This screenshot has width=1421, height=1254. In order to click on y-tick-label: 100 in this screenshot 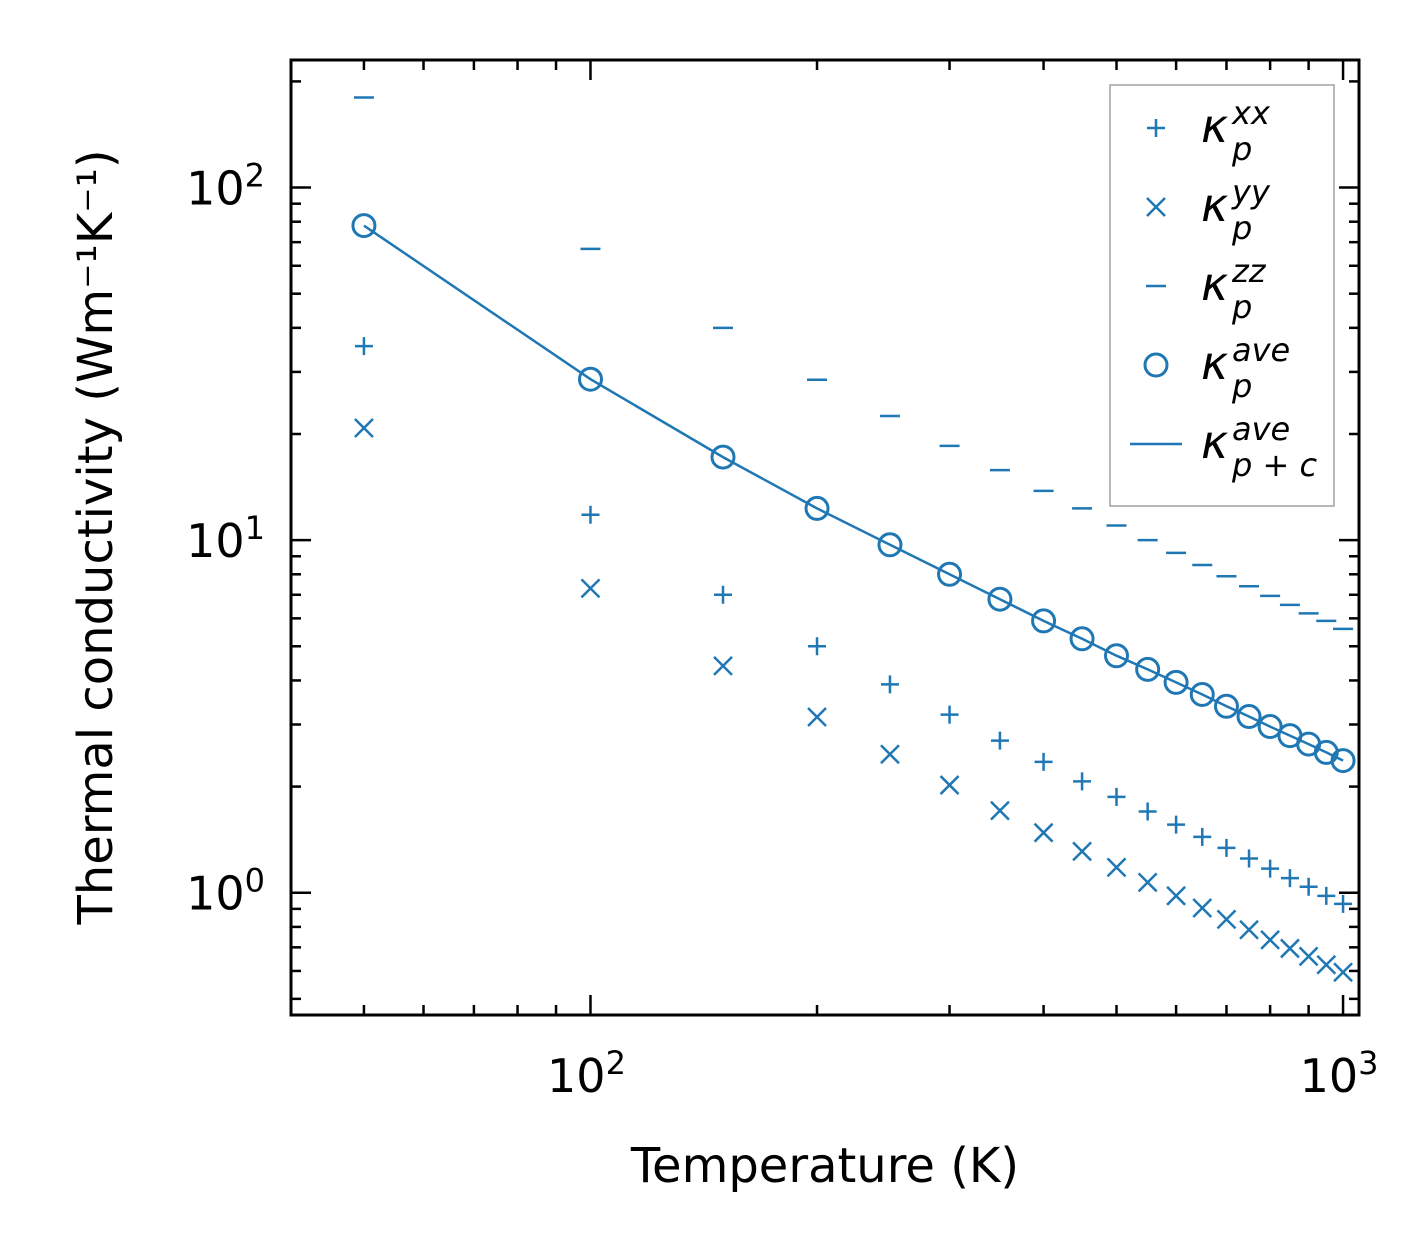, I will do `click(225, 891)`.